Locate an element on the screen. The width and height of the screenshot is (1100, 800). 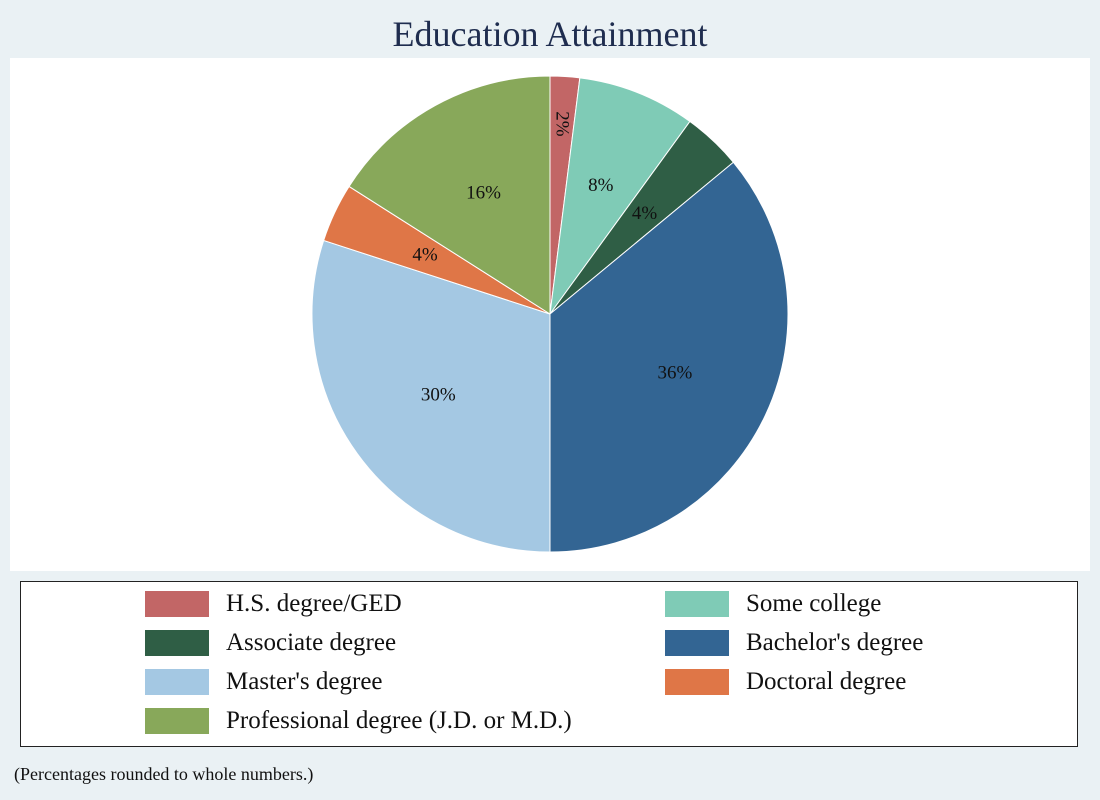
chart-title: Education Attainment is located at coordinates (550, 34).